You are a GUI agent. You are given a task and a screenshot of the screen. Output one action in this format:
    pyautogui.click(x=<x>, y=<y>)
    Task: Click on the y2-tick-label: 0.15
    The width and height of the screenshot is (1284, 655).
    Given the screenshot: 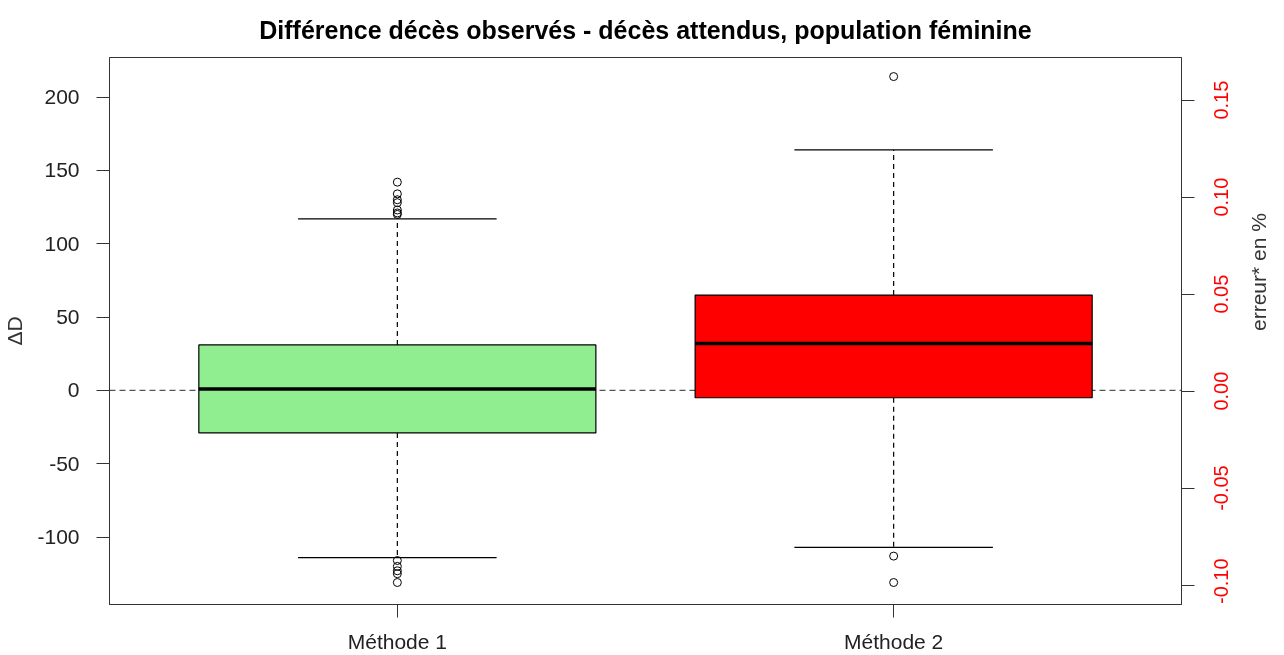 What is the action you would take?
    pyautogui.click(x=1221, y=100)
    